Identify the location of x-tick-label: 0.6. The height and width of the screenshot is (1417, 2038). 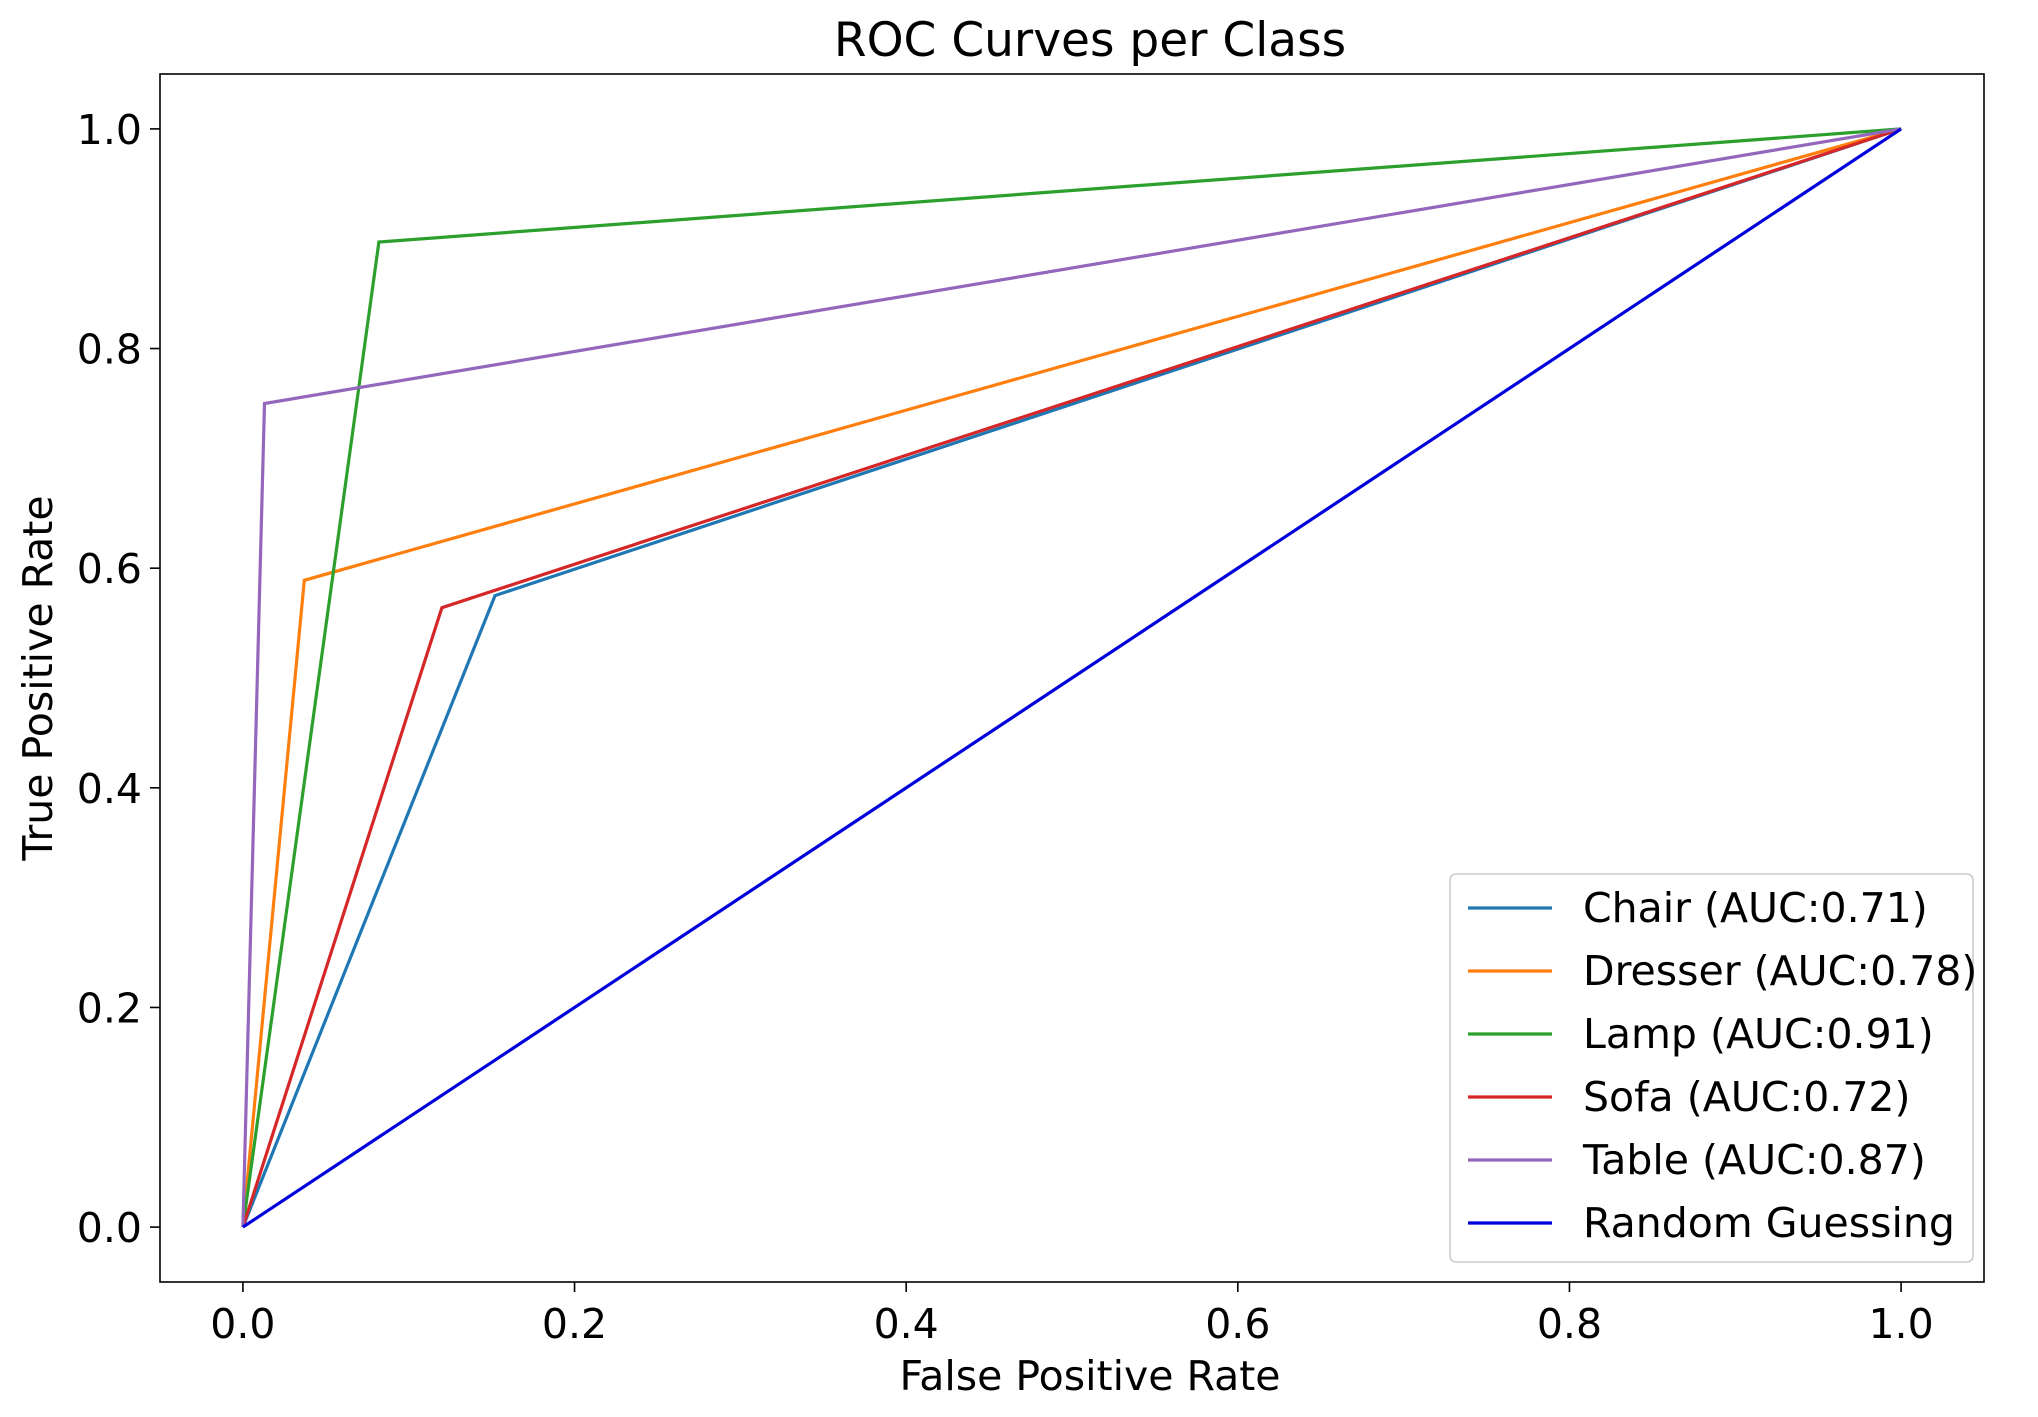
(1237, 1324).